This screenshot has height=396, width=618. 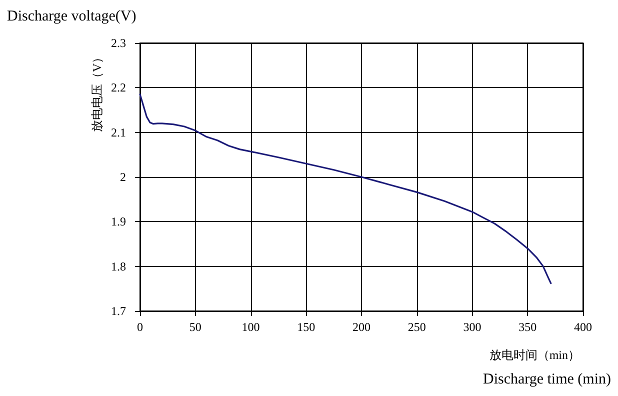 I want to click on text: Discharge time (min), so click(x=547, y=380).